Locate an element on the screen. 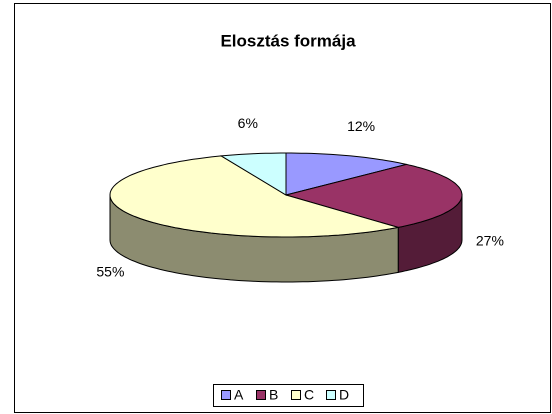 The height and width of the screenshot is (414, 552). data-label: 6% is located at coordinates (248, 123).